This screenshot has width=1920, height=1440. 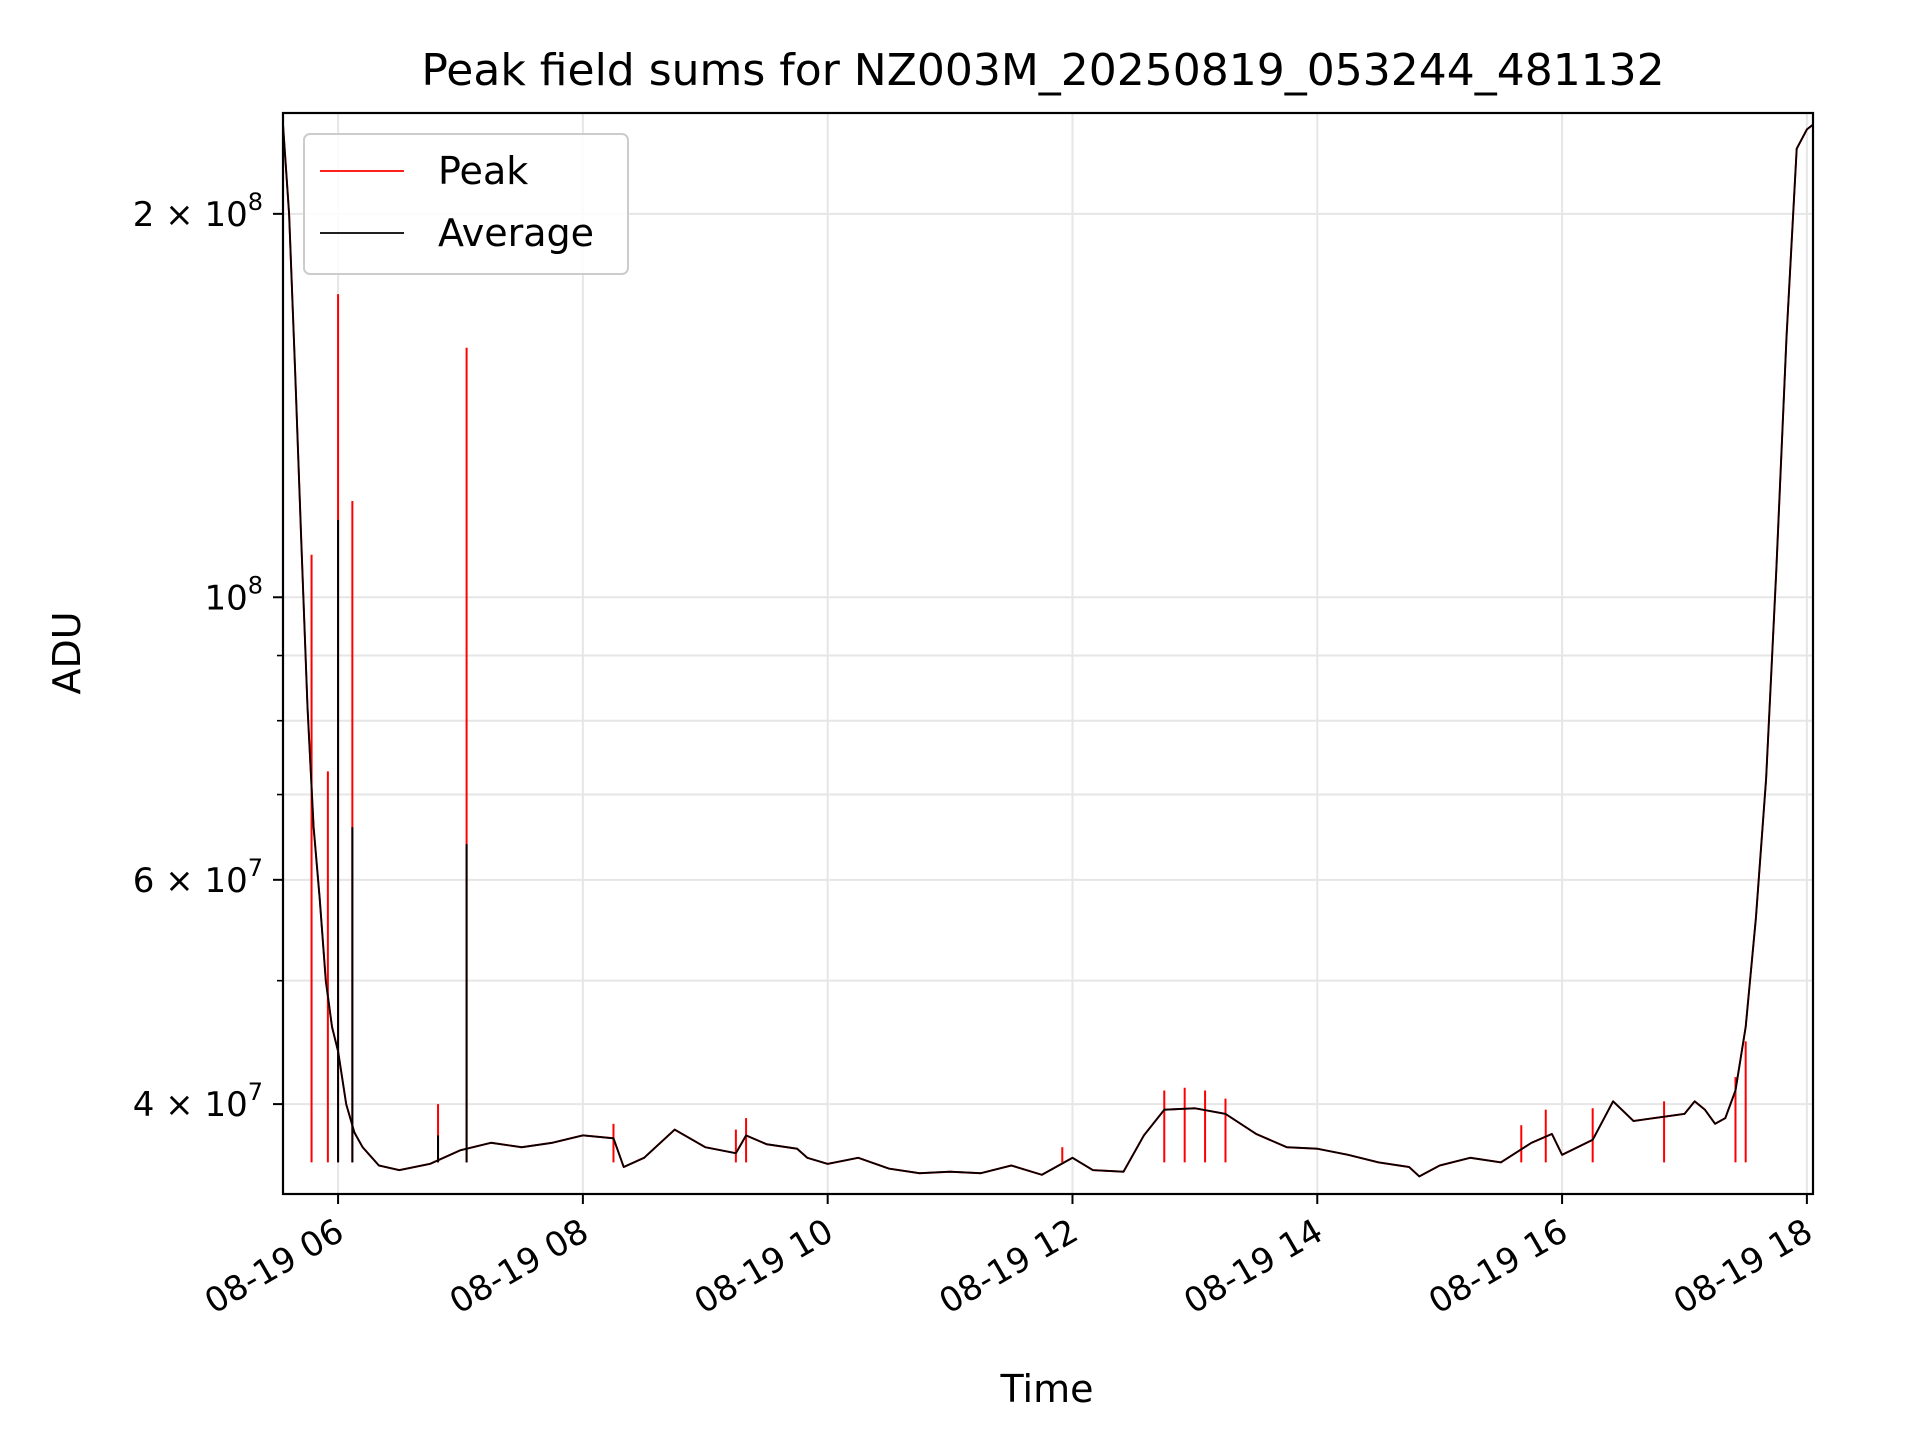 I want to click on y-tick-label: 2 × 108, so click(x=198, y=211).